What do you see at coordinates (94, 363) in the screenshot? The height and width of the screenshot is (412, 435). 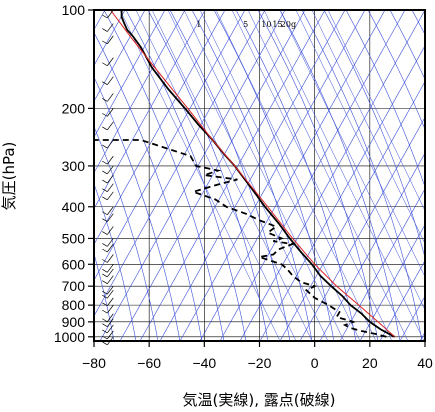 I see `x-tick-label: −80` at bounding box center [94, 363].